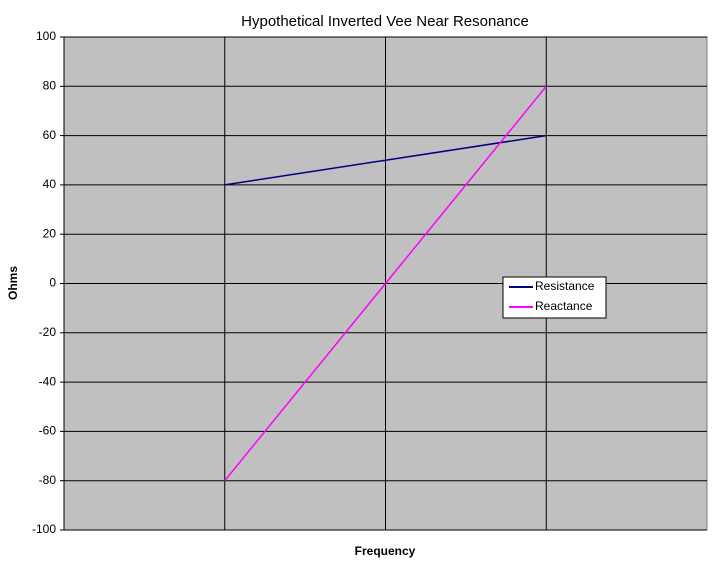 This screenshot has height=567, width=720. Describe the element at coordinates (46, 36) in the screenshot. I see `y-tick-label: 100` at that location.